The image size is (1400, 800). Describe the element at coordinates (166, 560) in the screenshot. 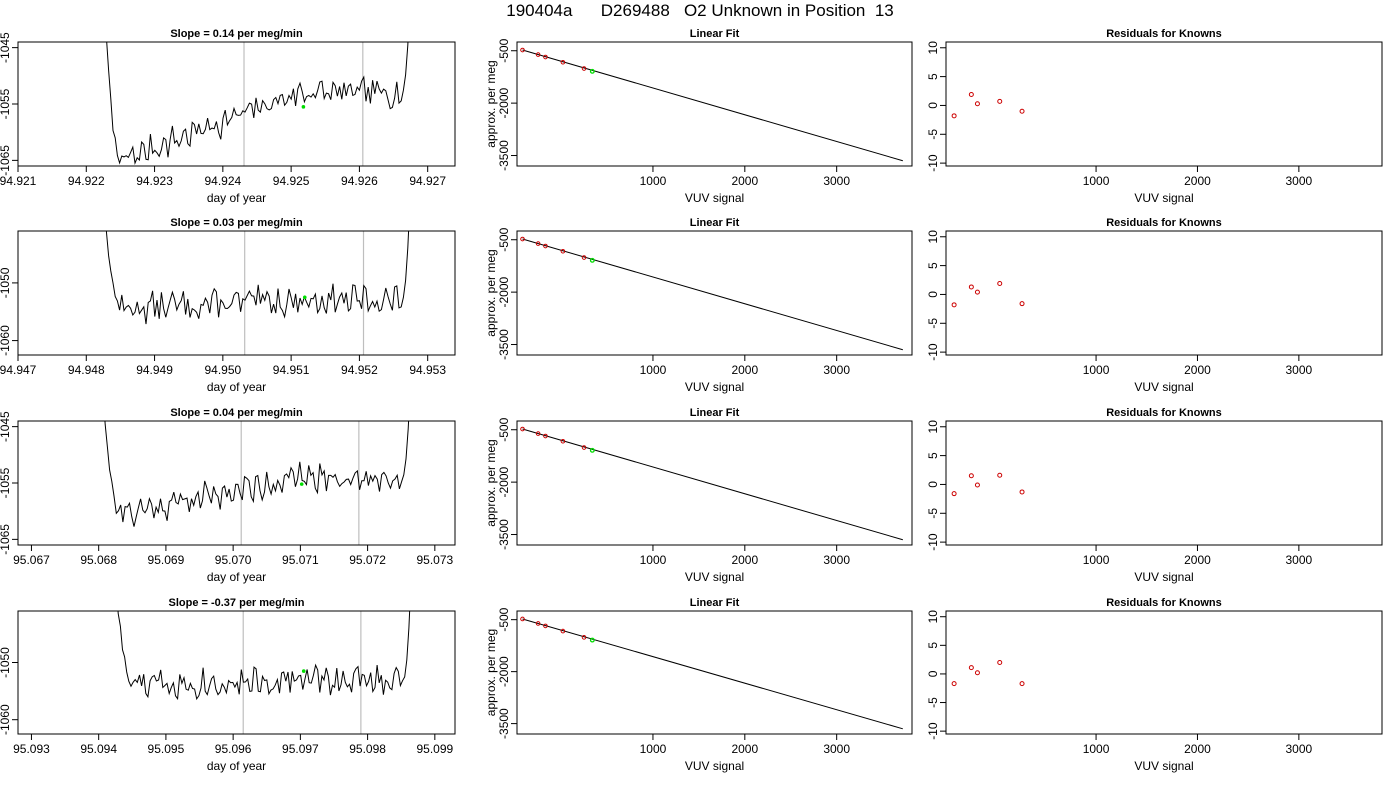

I see `x-tick-label: 95.069` at that location.